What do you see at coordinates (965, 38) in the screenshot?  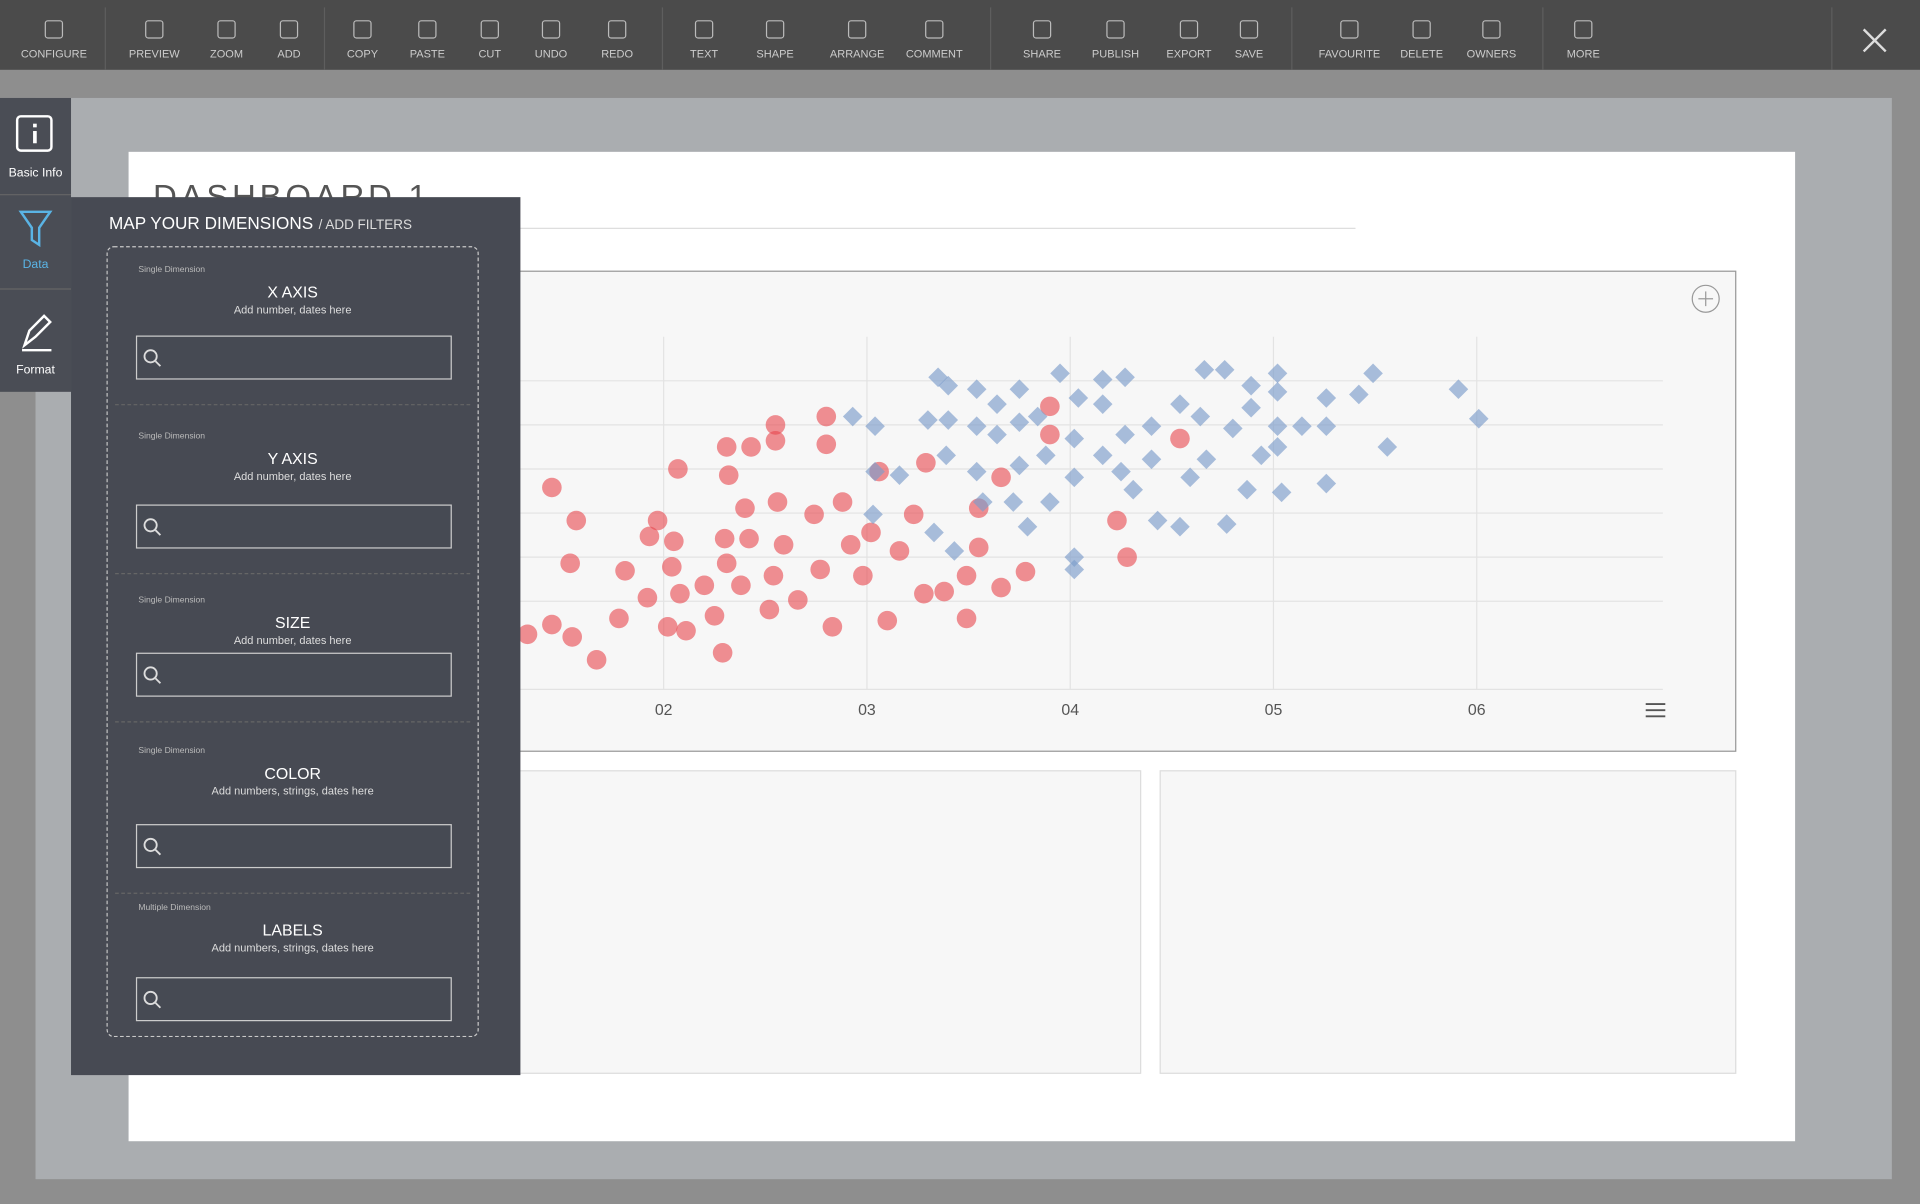 I see `toolbar-icons` at bounding box center [965, 38].